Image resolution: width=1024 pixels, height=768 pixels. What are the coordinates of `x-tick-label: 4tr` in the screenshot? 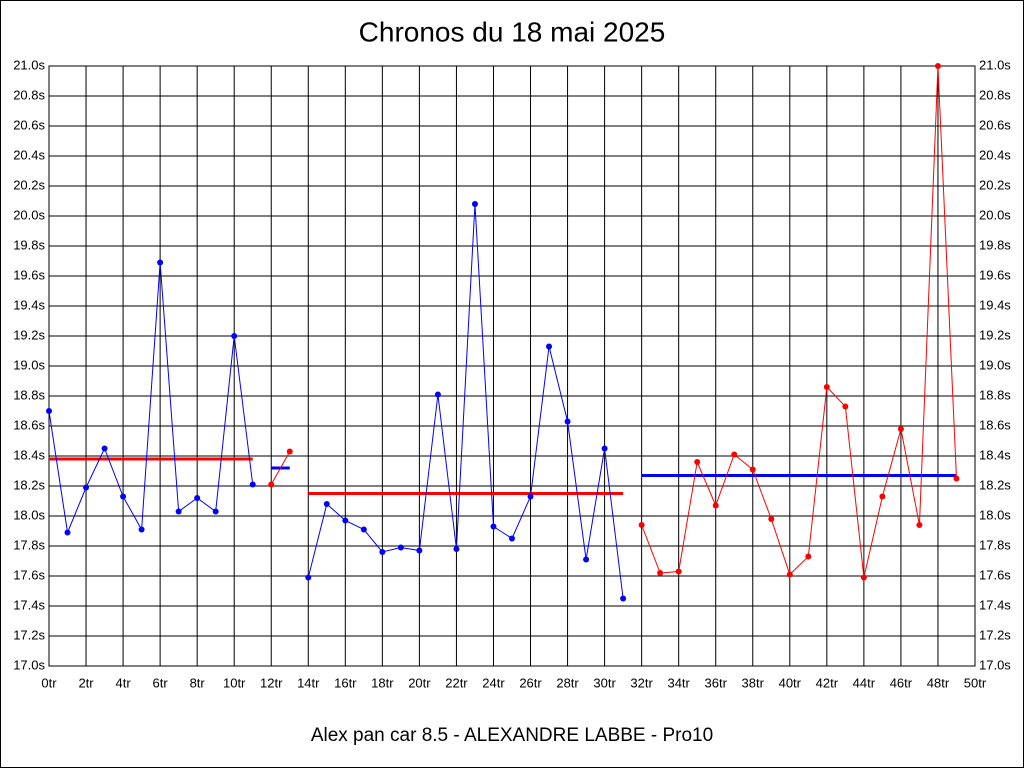 It's located at (123, 682).